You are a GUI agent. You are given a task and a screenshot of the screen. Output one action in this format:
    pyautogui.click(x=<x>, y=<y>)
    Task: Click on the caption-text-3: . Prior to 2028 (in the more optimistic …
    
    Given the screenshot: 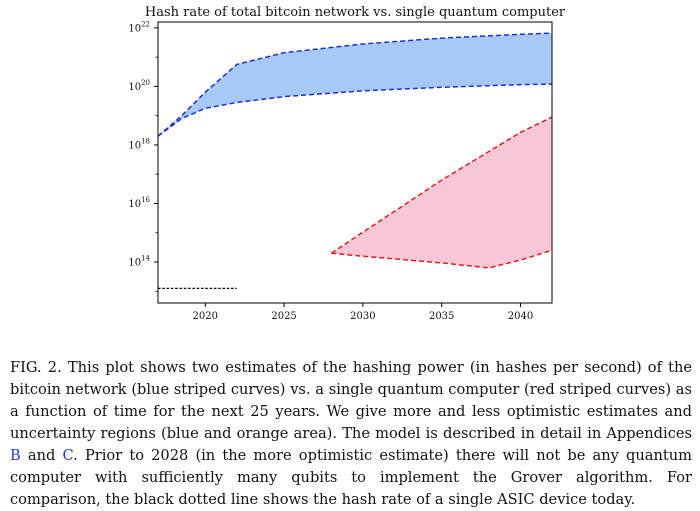 What is the action you would take?
    pyautogui.click(x=351, y=477)
    